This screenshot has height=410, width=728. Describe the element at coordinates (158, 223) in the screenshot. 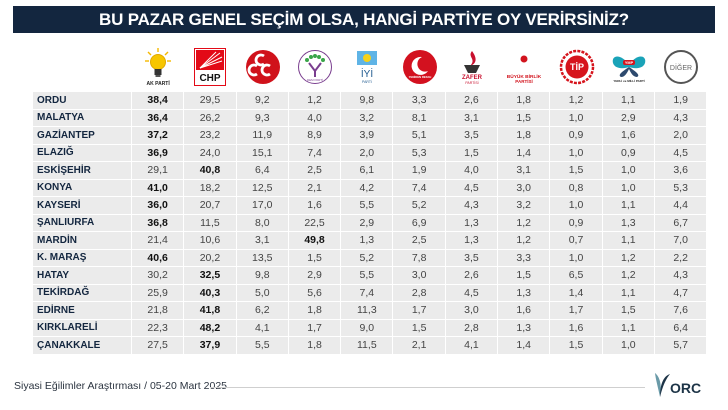

I see `vote-share-cell: 36,8` at that location.